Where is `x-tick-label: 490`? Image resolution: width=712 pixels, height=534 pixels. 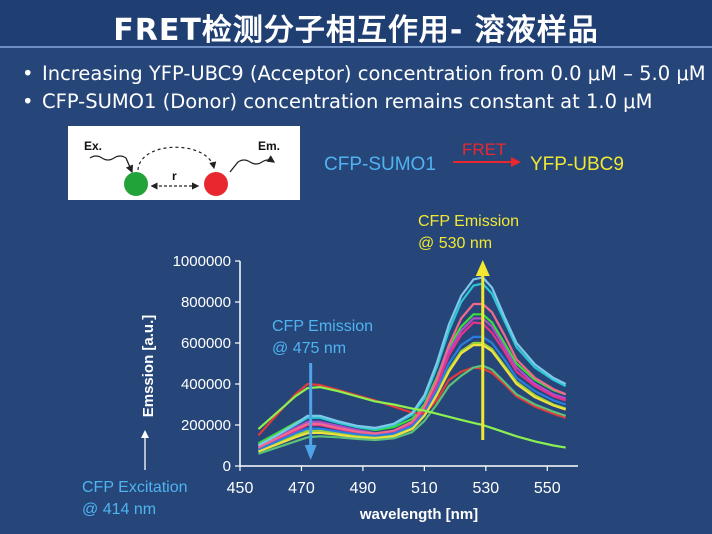
x-tick-label: 490 is located at coordinates (363, 488).